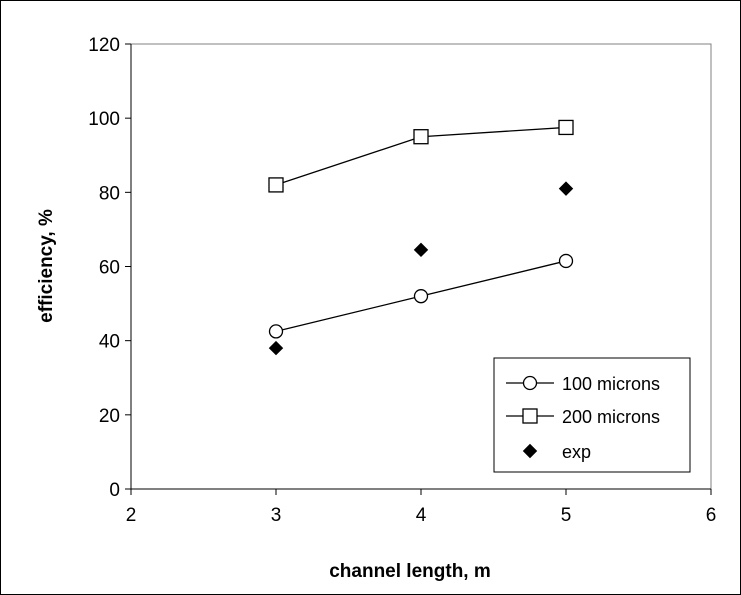 The width and height of the screenshot is (741, 595). What do you see at coordinates (421, 156) in the screenshot?
I see `series-square-open` at bounding box center [421, 156].